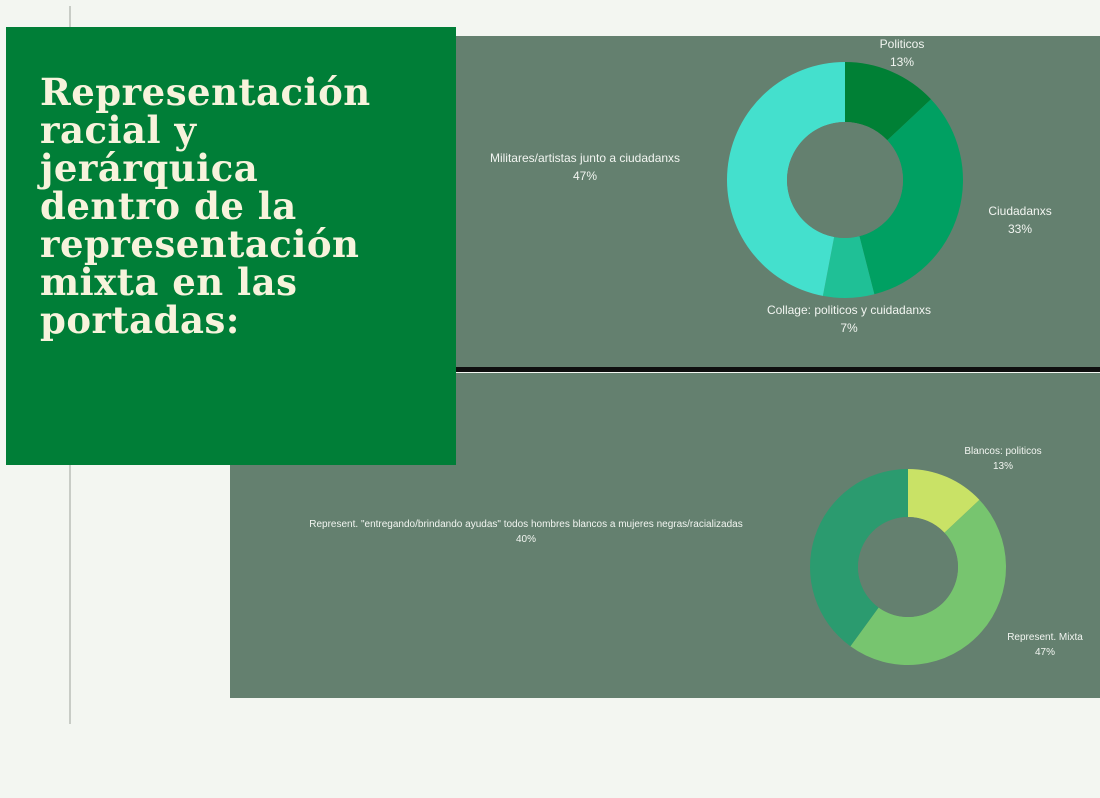 The height and width of the screenshot is (798, 1100). What do you see at coordinates (902, 53) in the screenshot?
I see `slice-label-politicos: Politicos 13%` at bounding box center [902, 53].